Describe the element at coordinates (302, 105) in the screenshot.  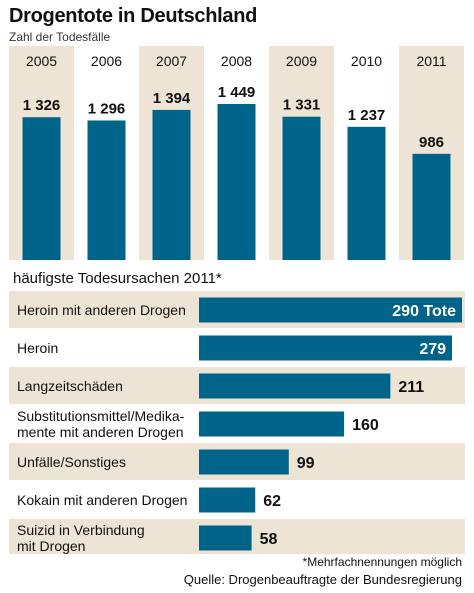
I see `value-label-2009: 1 331` at that location.